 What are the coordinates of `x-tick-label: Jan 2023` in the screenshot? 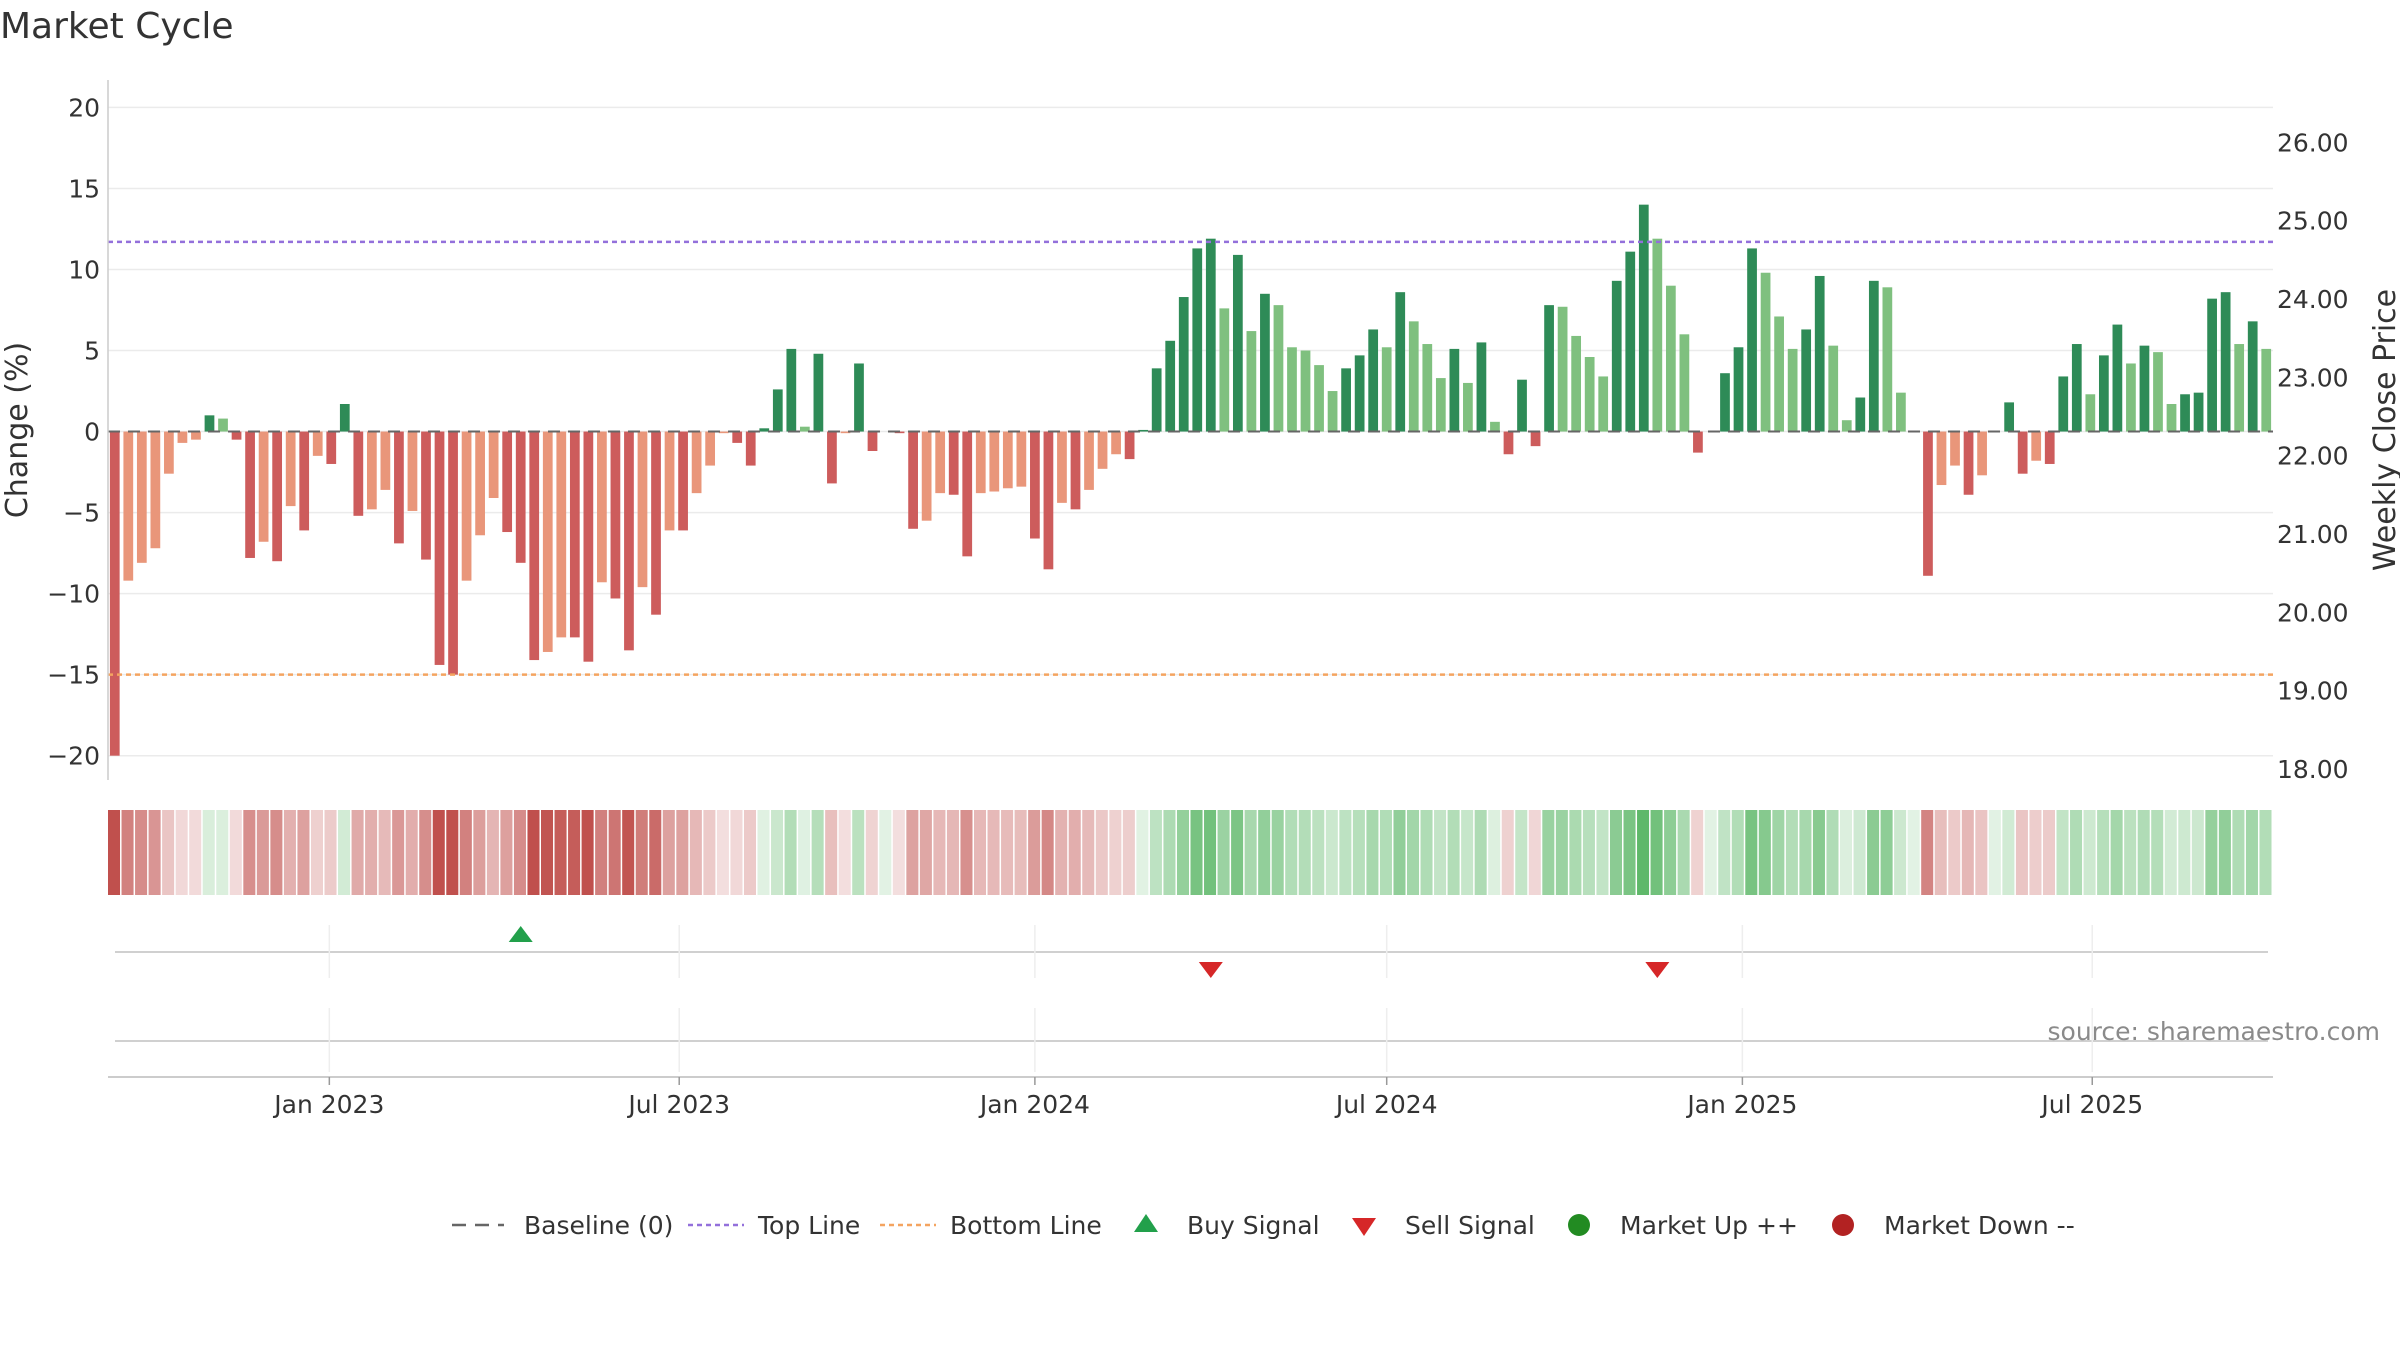 It's located at (328, 1104).